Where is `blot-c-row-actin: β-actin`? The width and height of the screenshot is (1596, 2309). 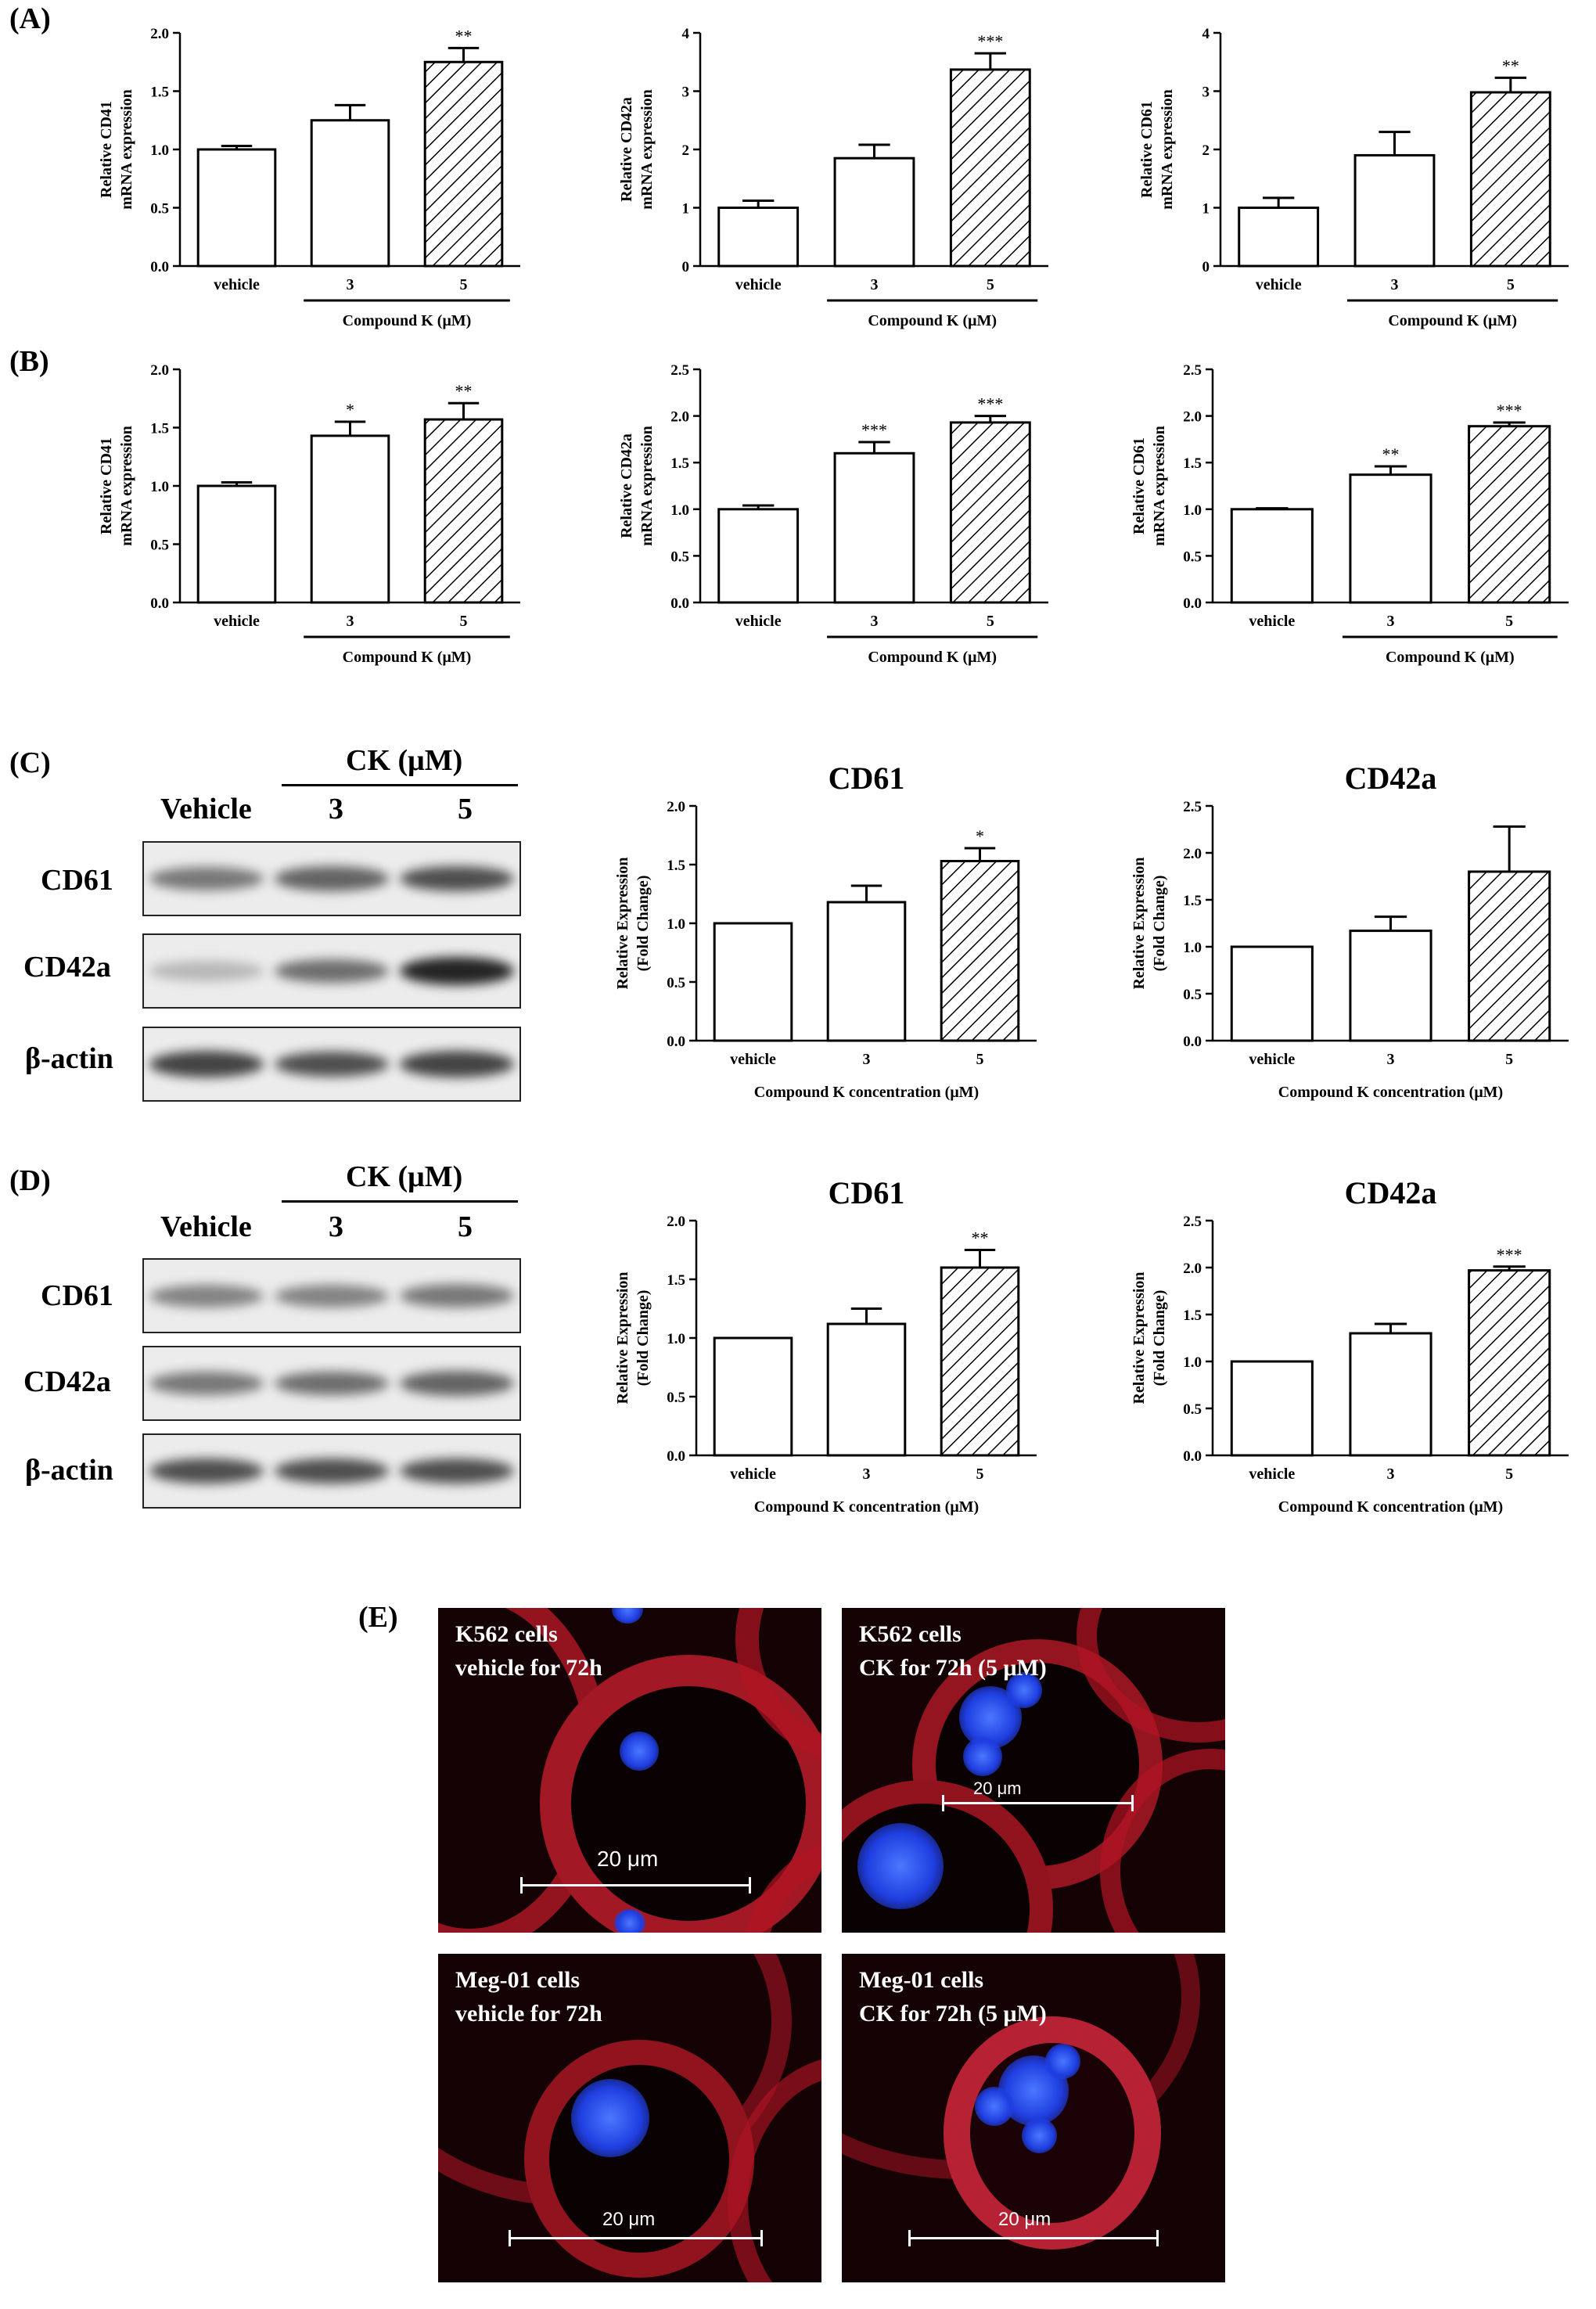 blot-c-row-actin: β-actin is located at coordinates (69, 1058).